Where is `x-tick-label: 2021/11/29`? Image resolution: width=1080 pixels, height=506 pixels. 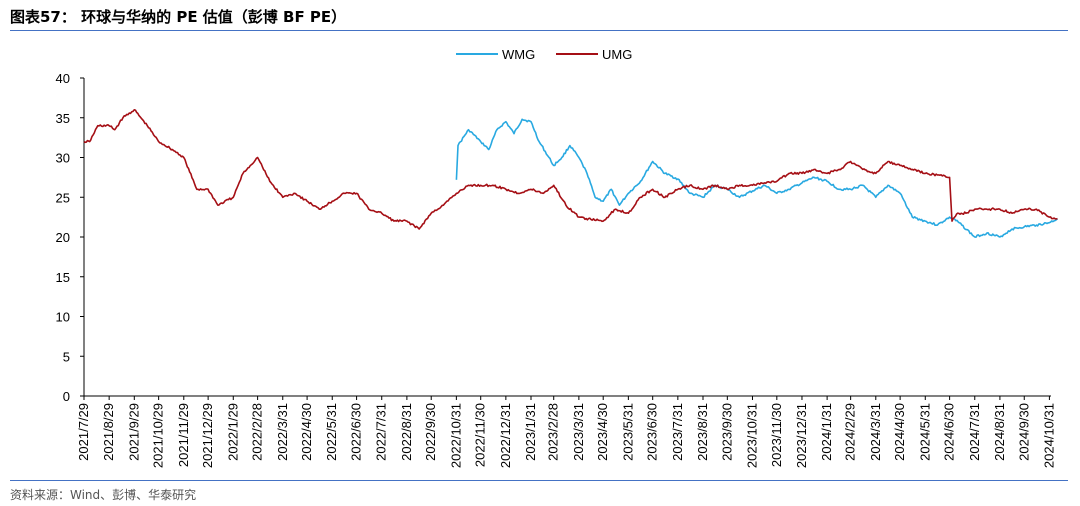 x-tick-label: 2021/11/29 is located at coordinates (183, 435).